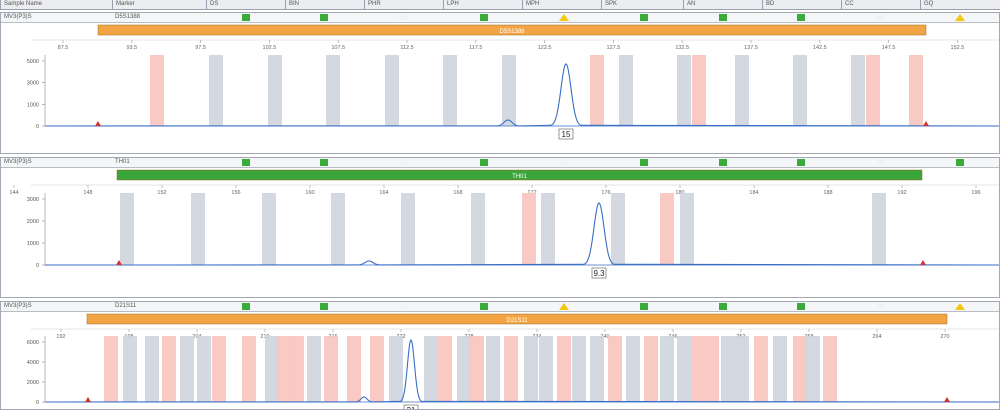  What do you see at coordinates (722, 4) in the screenshot?
I see `header-col-an: AN` at bounding box center [722, 4].